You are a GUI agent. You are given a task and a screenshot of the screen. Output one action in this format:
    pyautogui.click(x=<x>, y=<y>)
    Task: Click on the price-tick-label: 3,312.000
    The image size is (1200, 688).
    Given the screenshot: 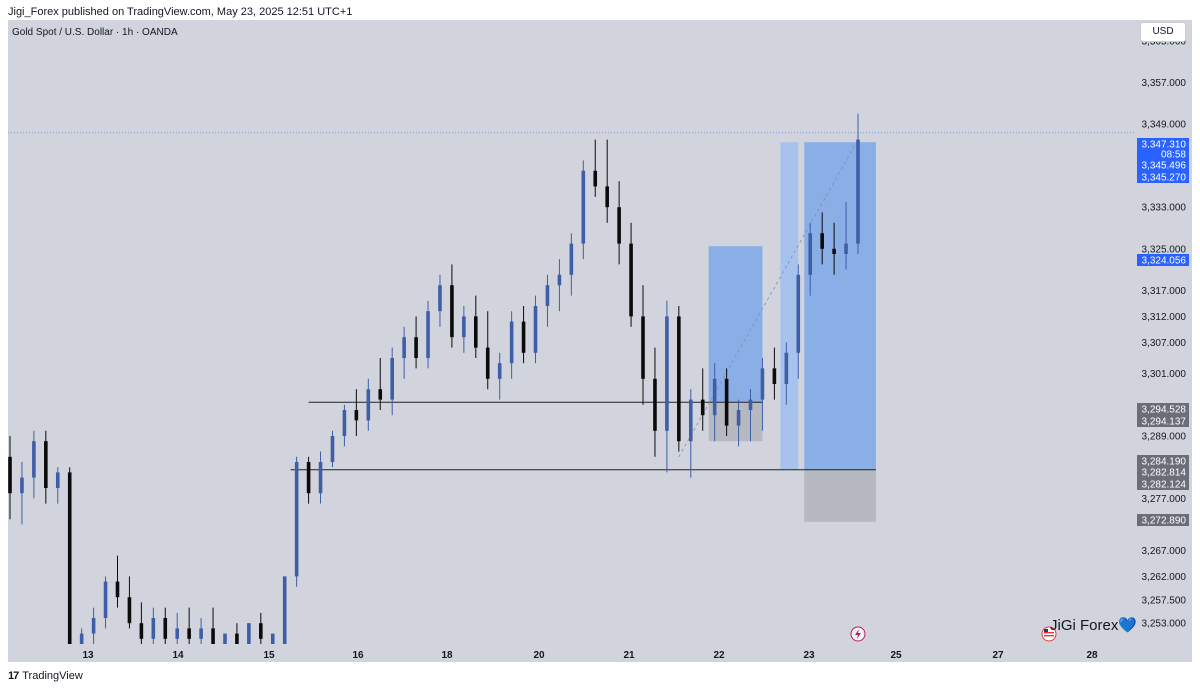 What is the action you would take?
    pyautogui.click(x=1164, y=317)
    